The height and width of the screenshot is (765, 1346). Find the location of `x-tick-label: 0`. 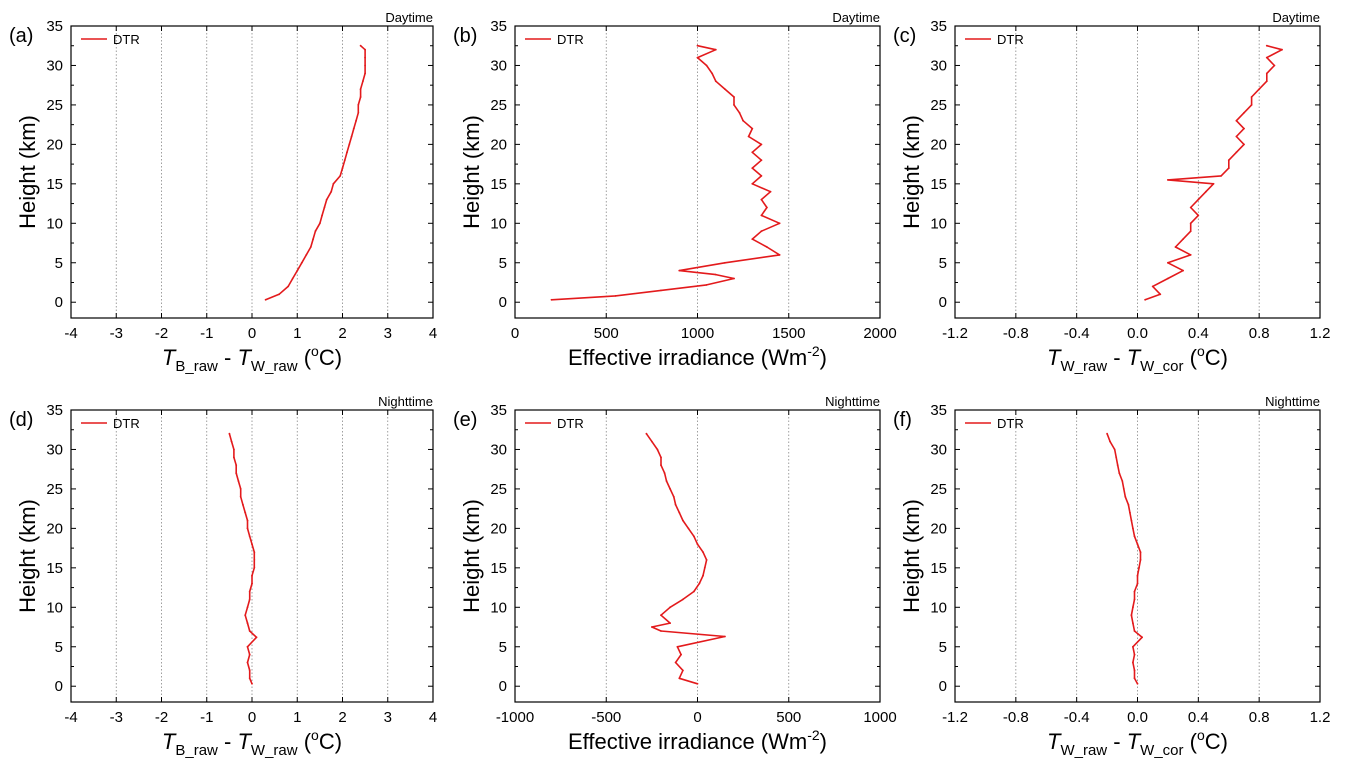

x-tick-label: 0 is located at coordinates (252, 333).